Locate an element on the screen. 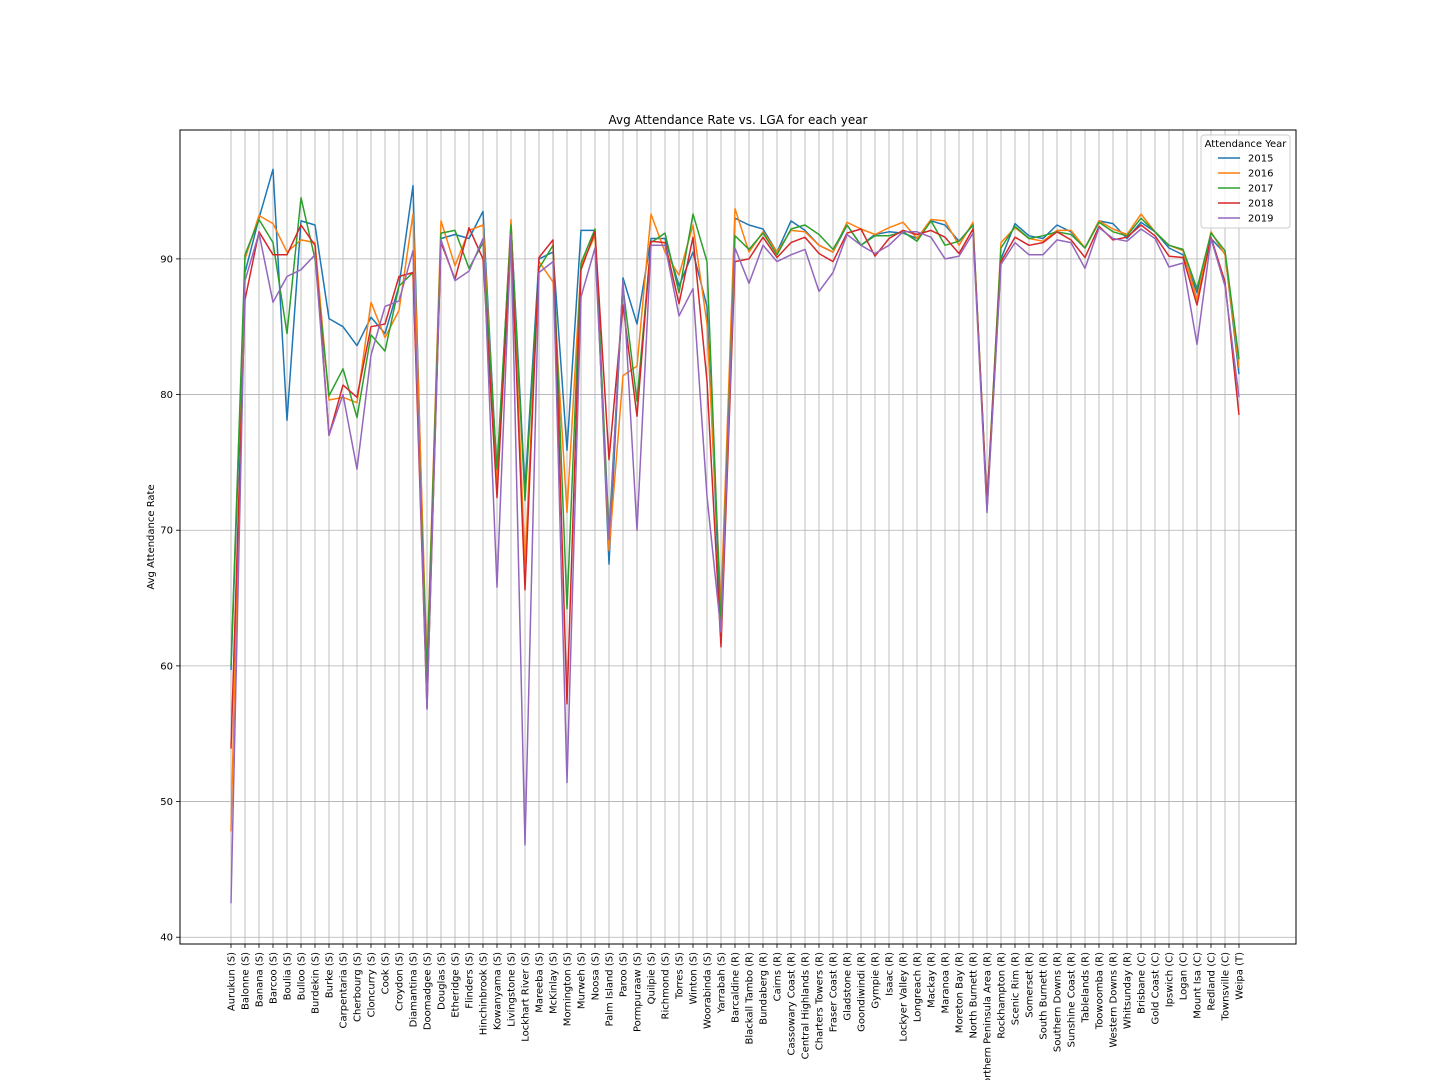 The width and height of the screenshot is (1440, 1084). legend-label-2017: 2017 is located at coordinates (1260, 189).